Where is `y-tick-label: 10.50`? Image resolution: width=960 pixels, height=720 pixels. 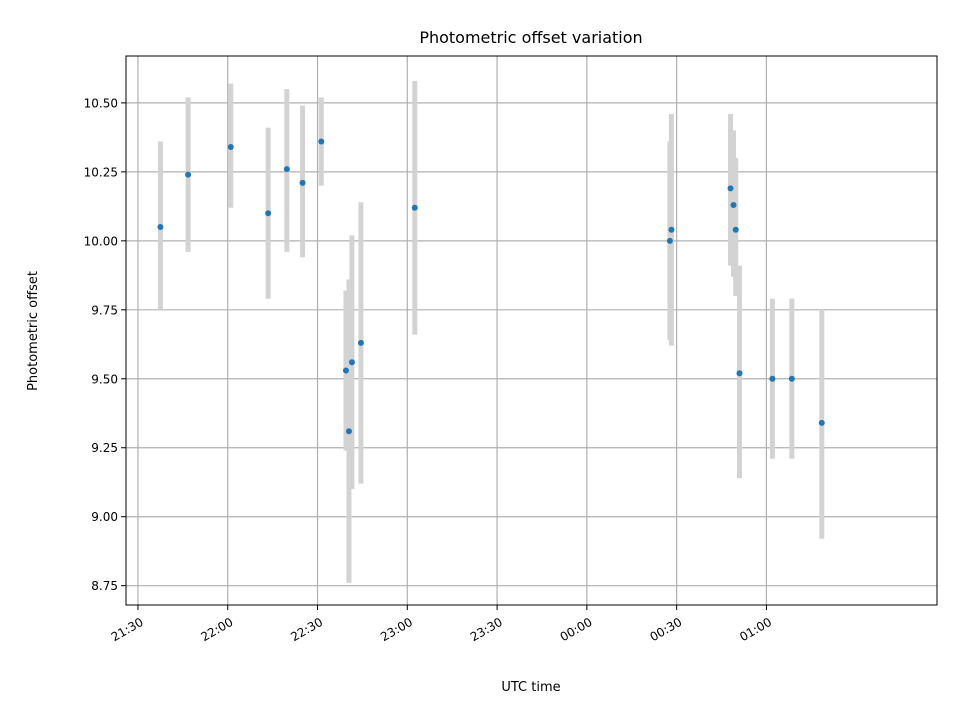 y-tick-label: 10.50 is located at coordinates (101, 103).